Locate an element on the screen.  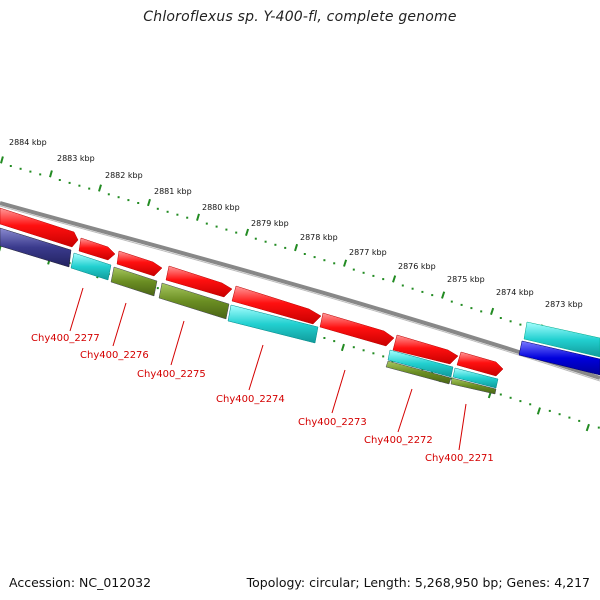
kbp-label: 2879 kbp is located at coordinates (270, 223).